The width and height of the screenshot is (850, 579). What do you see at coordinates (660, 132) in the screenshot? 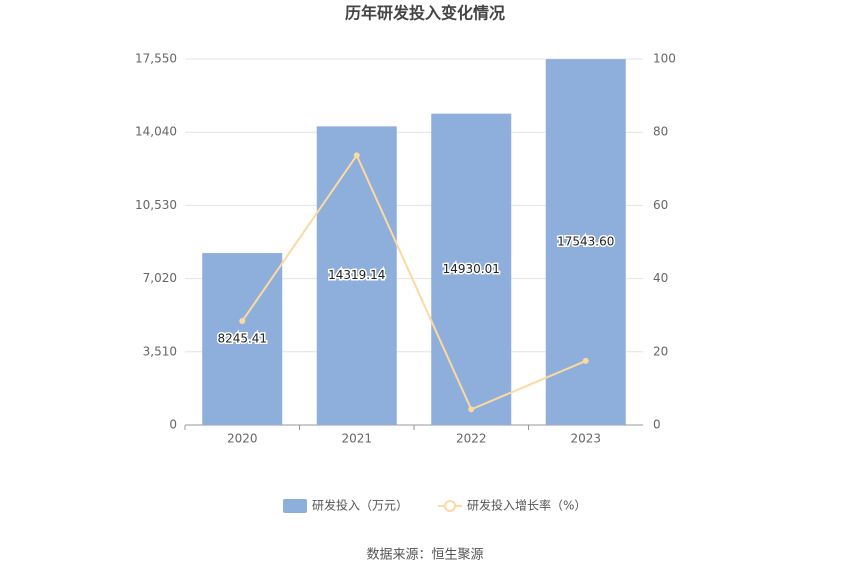
I see `y2-tick-label: 80` at bounding box center [660, 132].